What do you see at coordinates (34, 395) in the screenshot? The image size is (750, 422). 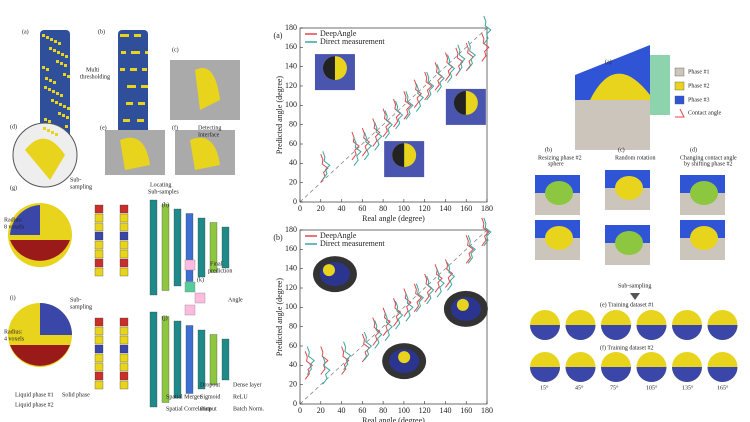 I see `panel-text: Liquid phase #1` at bounding box center [34, 395].